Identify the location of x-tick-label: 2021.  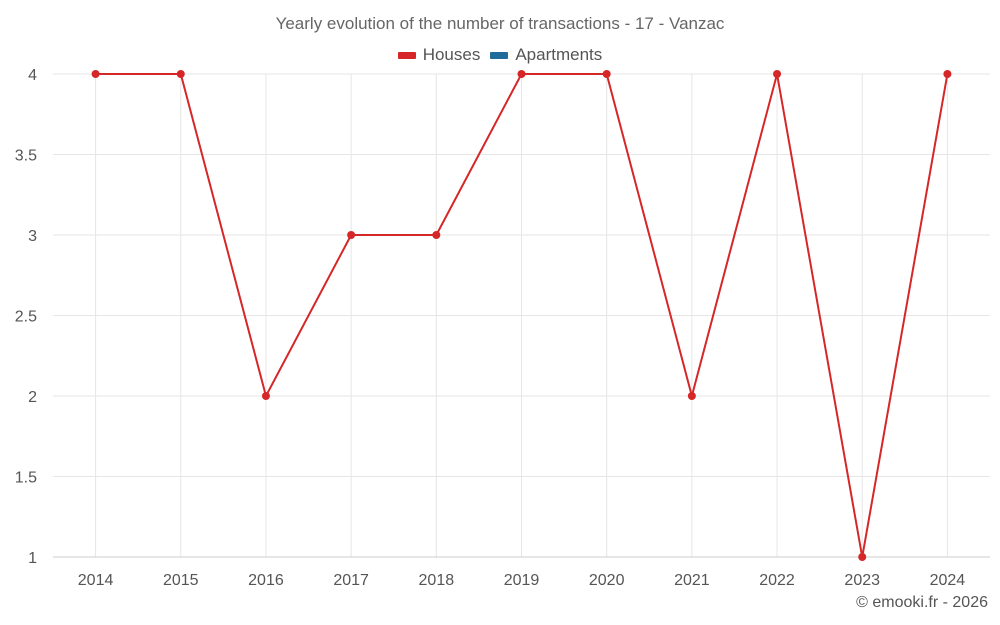
(692, 580).